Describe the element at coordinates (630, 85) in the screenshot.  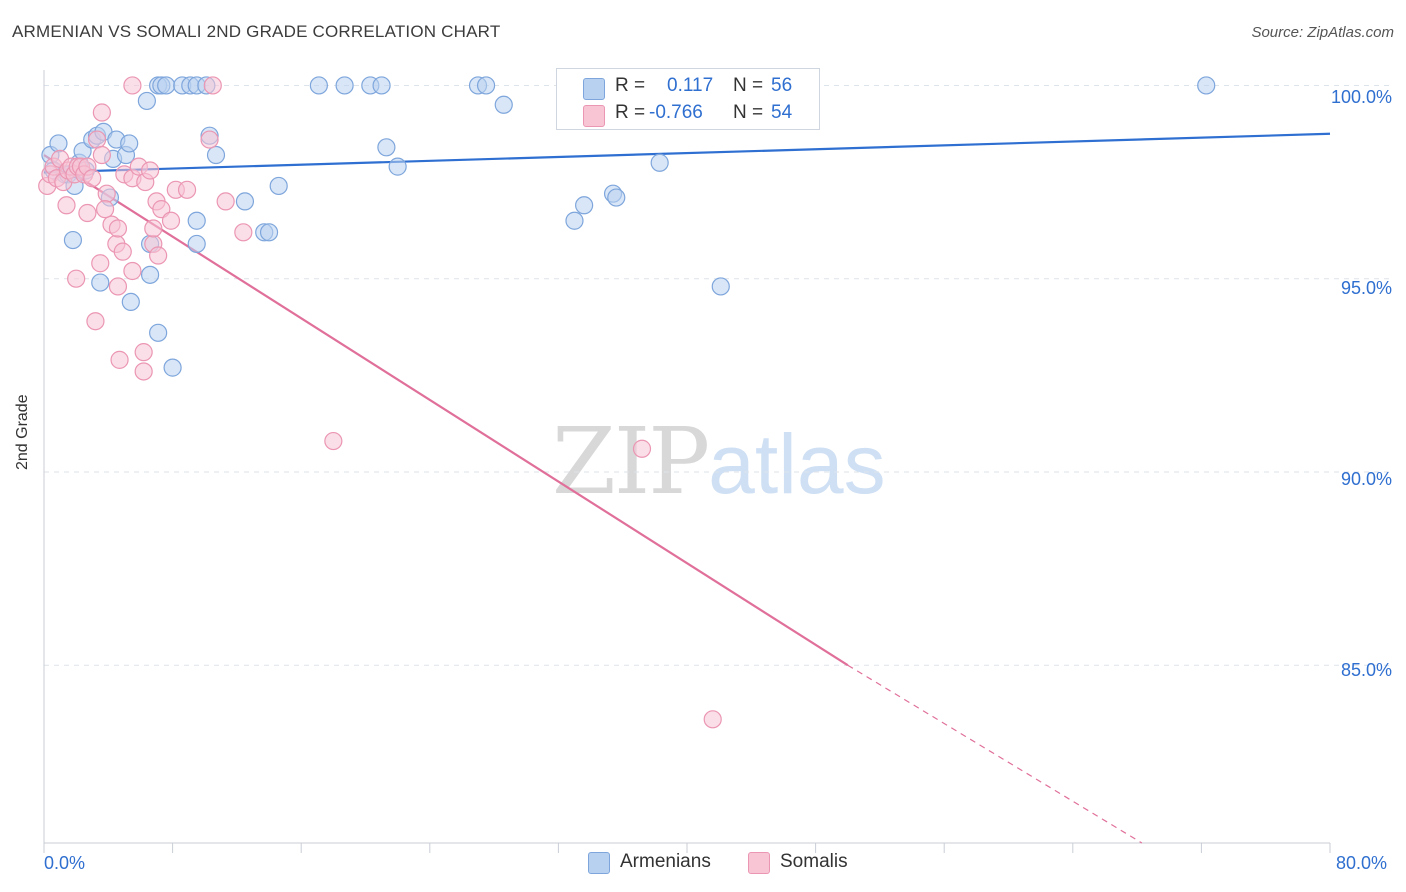
I see `armenians-r-label: R =` at that location.